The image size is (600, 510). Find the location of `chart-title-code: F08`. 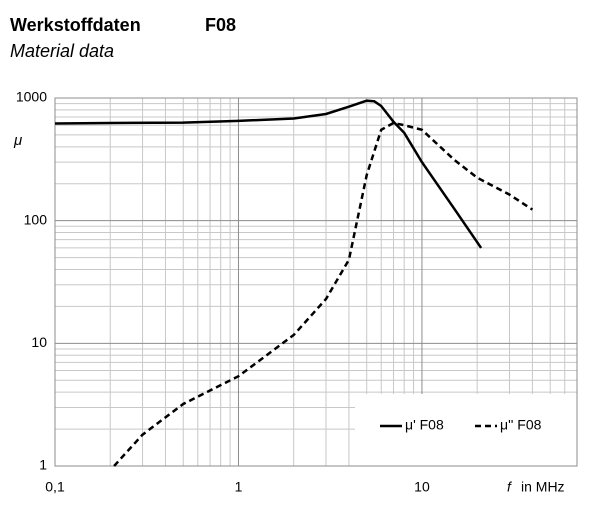

chart-title-code: F08 is located at coordinates (220, 25).